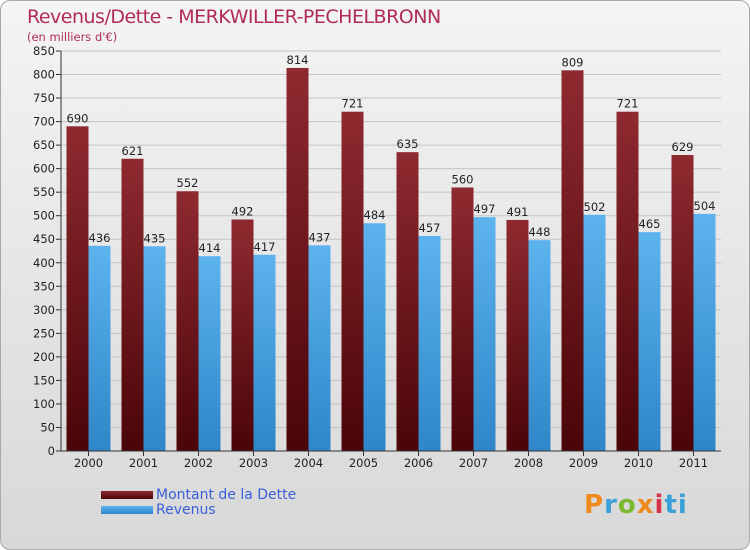  What do you see at coordinates (627, 505) in the screenshot?
I see `logo-letter: o` at bounding box center [627, 505].